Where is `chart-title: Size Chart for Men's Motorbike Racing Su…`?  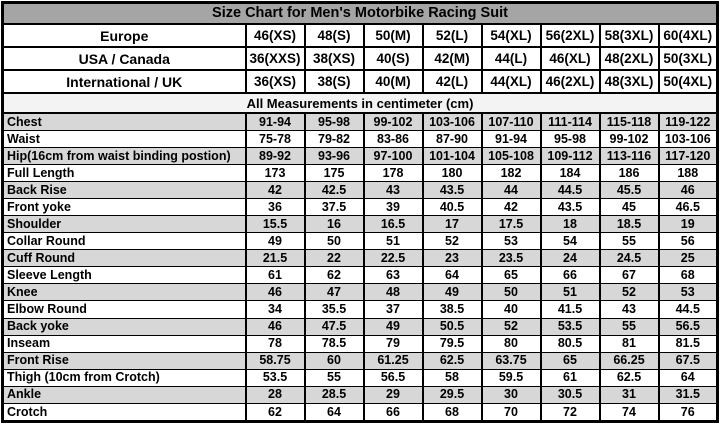 chart-title: Size Chart for Men's Motorbike Racing Su… is located at coordinates (360, 13).